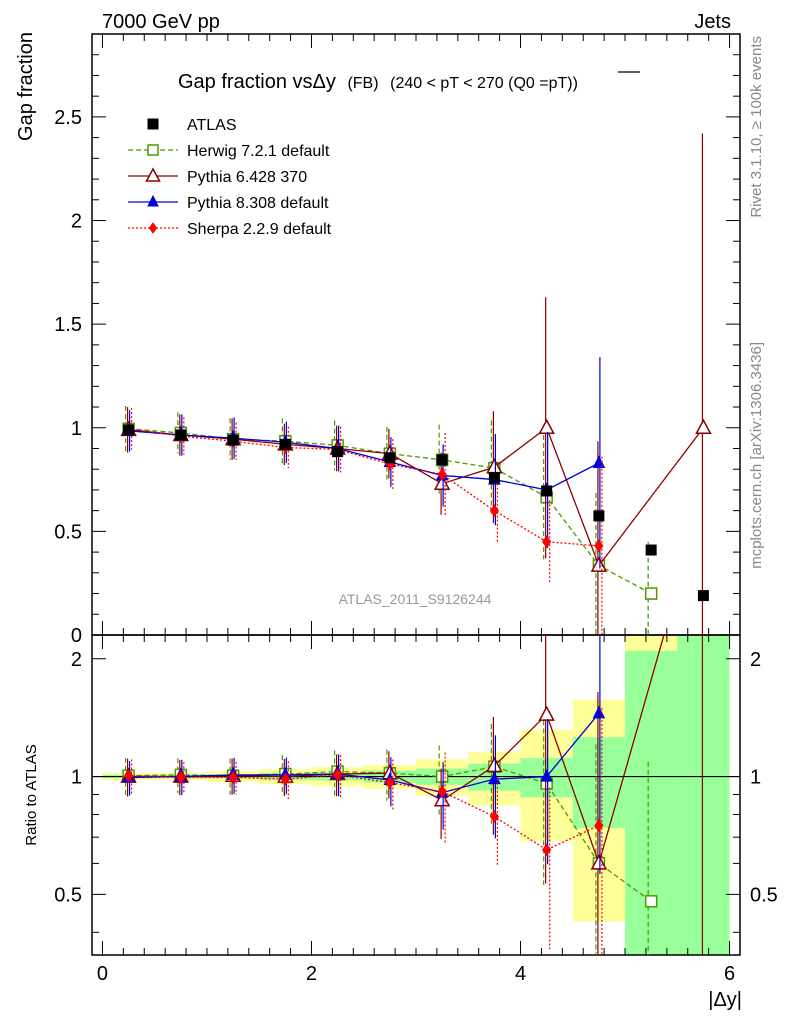 The width and height of the screenshot is (786, 1024). What do you see at coordinates (725, 1000) in the screenshot?
I see `x-axis-label: |Δy|` at bounding box center [725, 1000].